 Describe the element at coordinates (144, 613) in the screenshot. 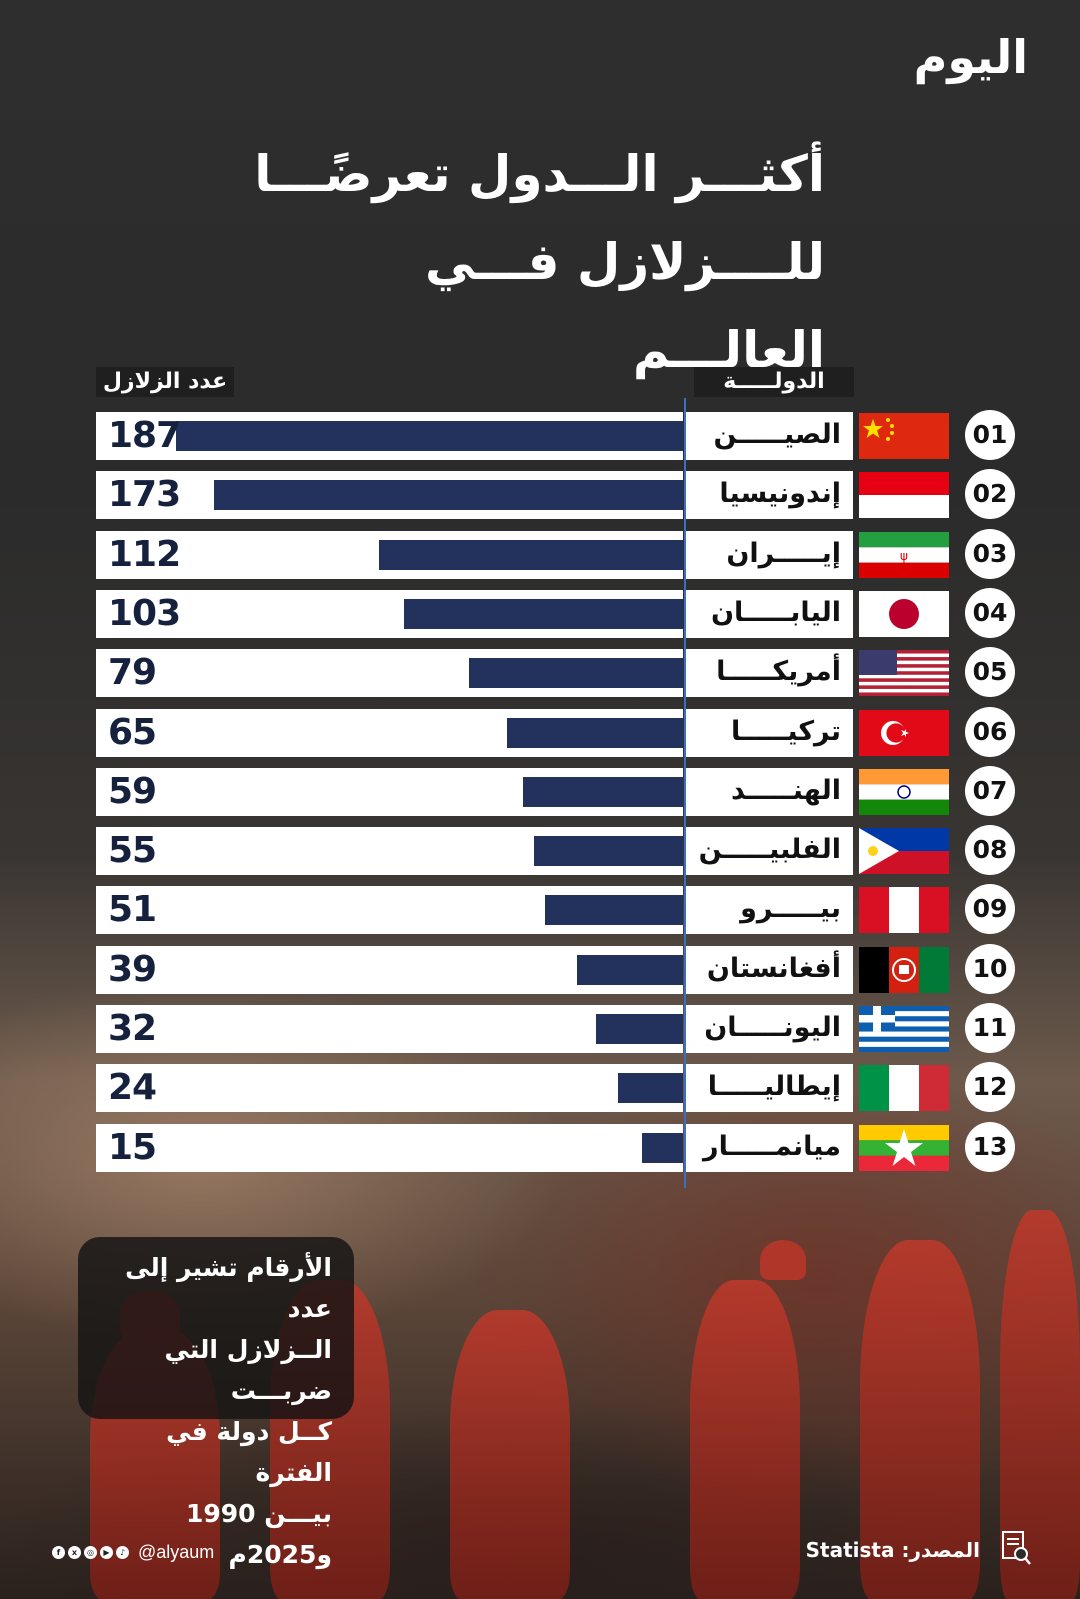

I see `value-label: 103` at that location.